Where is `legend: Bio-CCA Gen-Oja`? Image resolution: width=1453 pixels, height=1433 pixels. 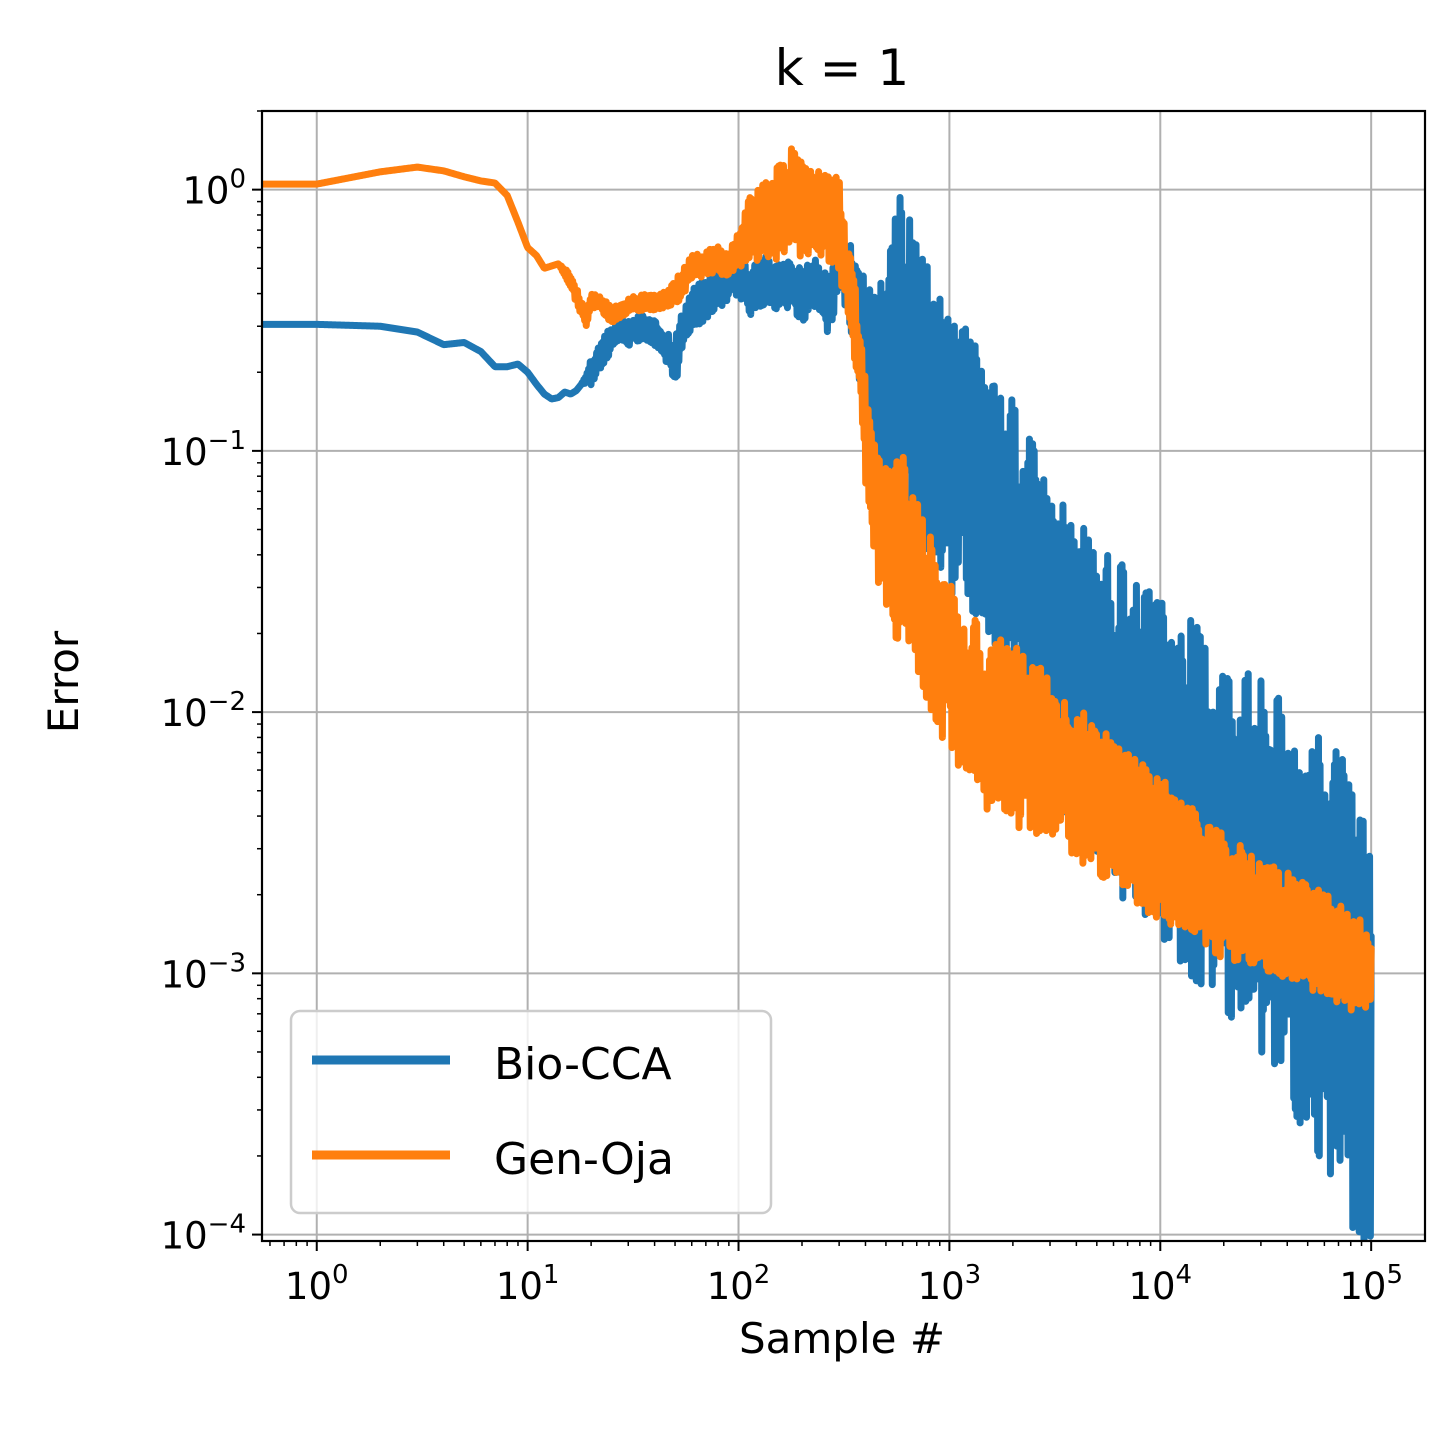
legend: Bio-CCA Gen-Oja is located at coordinates (531, 1112).